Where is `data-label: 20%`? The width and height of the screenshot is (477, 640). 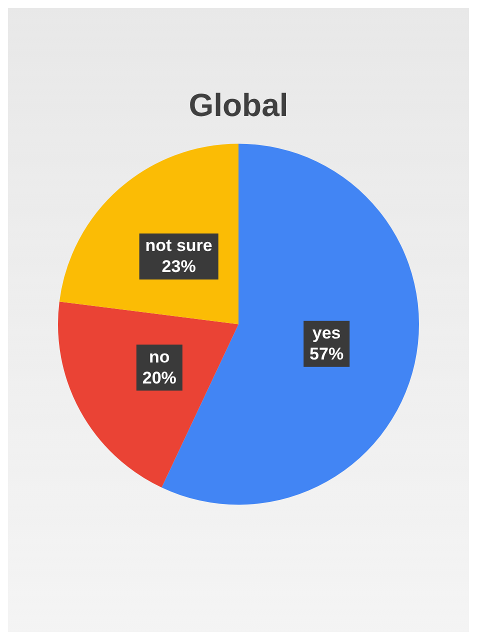
data-label: 20% is located at coordinates (159, 378).